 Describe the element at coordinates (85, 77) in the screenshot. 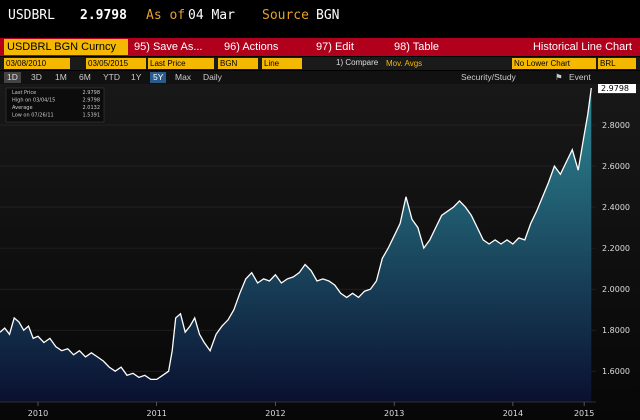

I see `range-6m-button: 6M` at that location.